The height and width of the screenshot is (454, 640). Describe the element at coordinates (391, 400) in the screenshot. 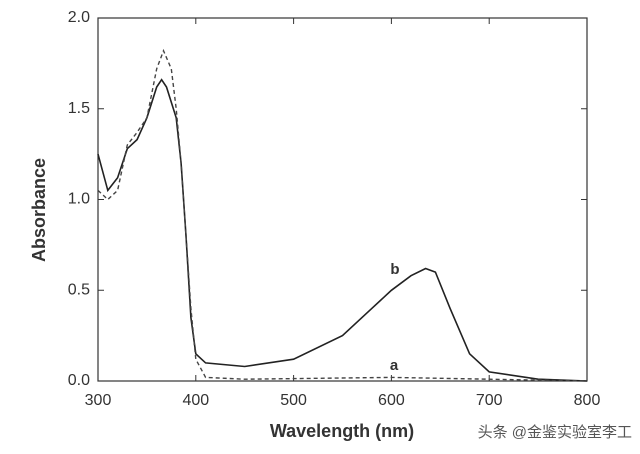

I see `x-tick-label: 600` at that location.